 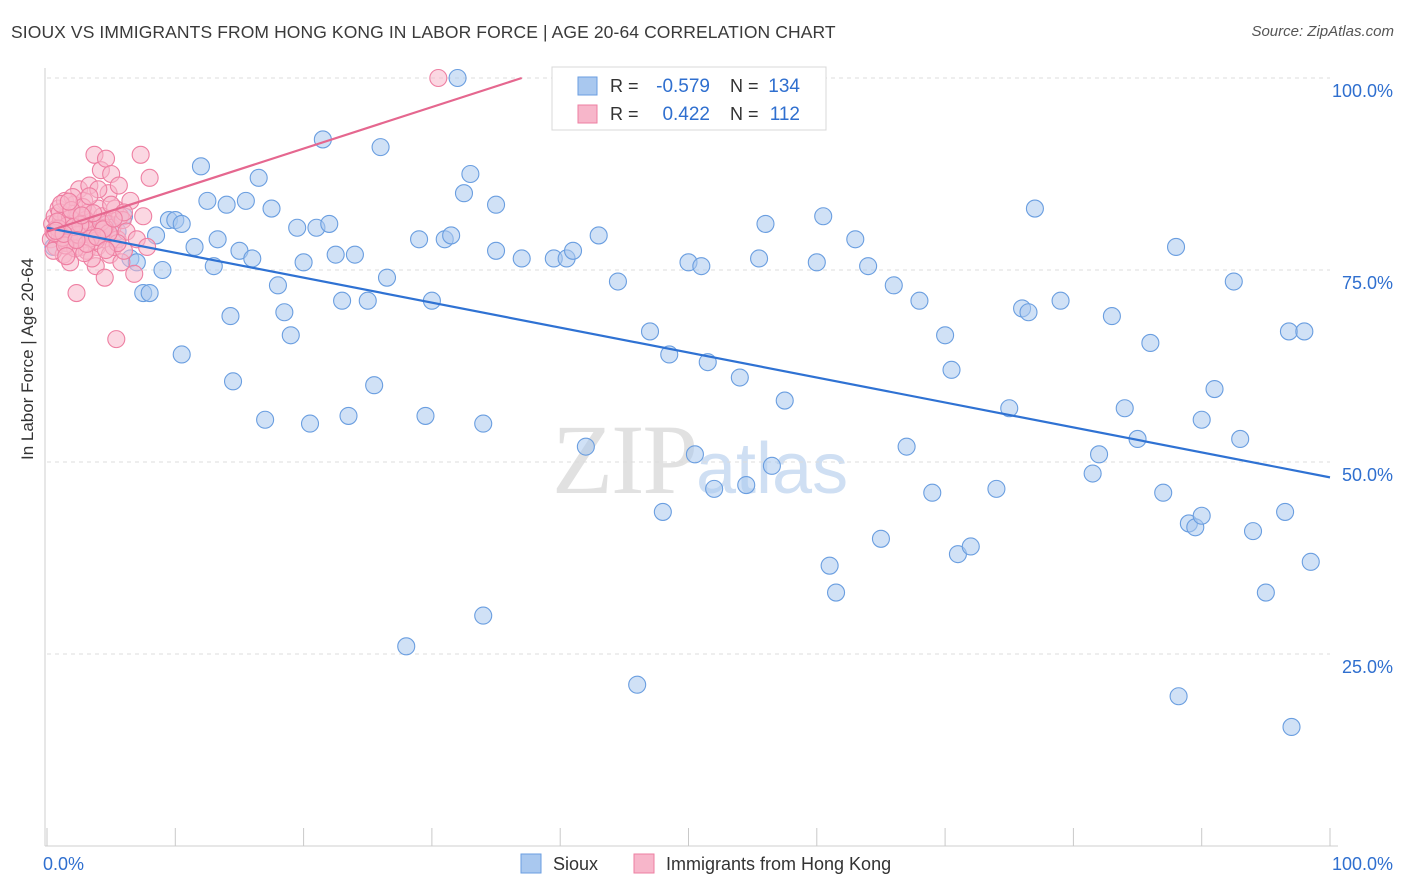 What do you see at coordinates (284, 154) in the screenshot?
I see `hong-kong-trendline` at bounding box center [284, 154].